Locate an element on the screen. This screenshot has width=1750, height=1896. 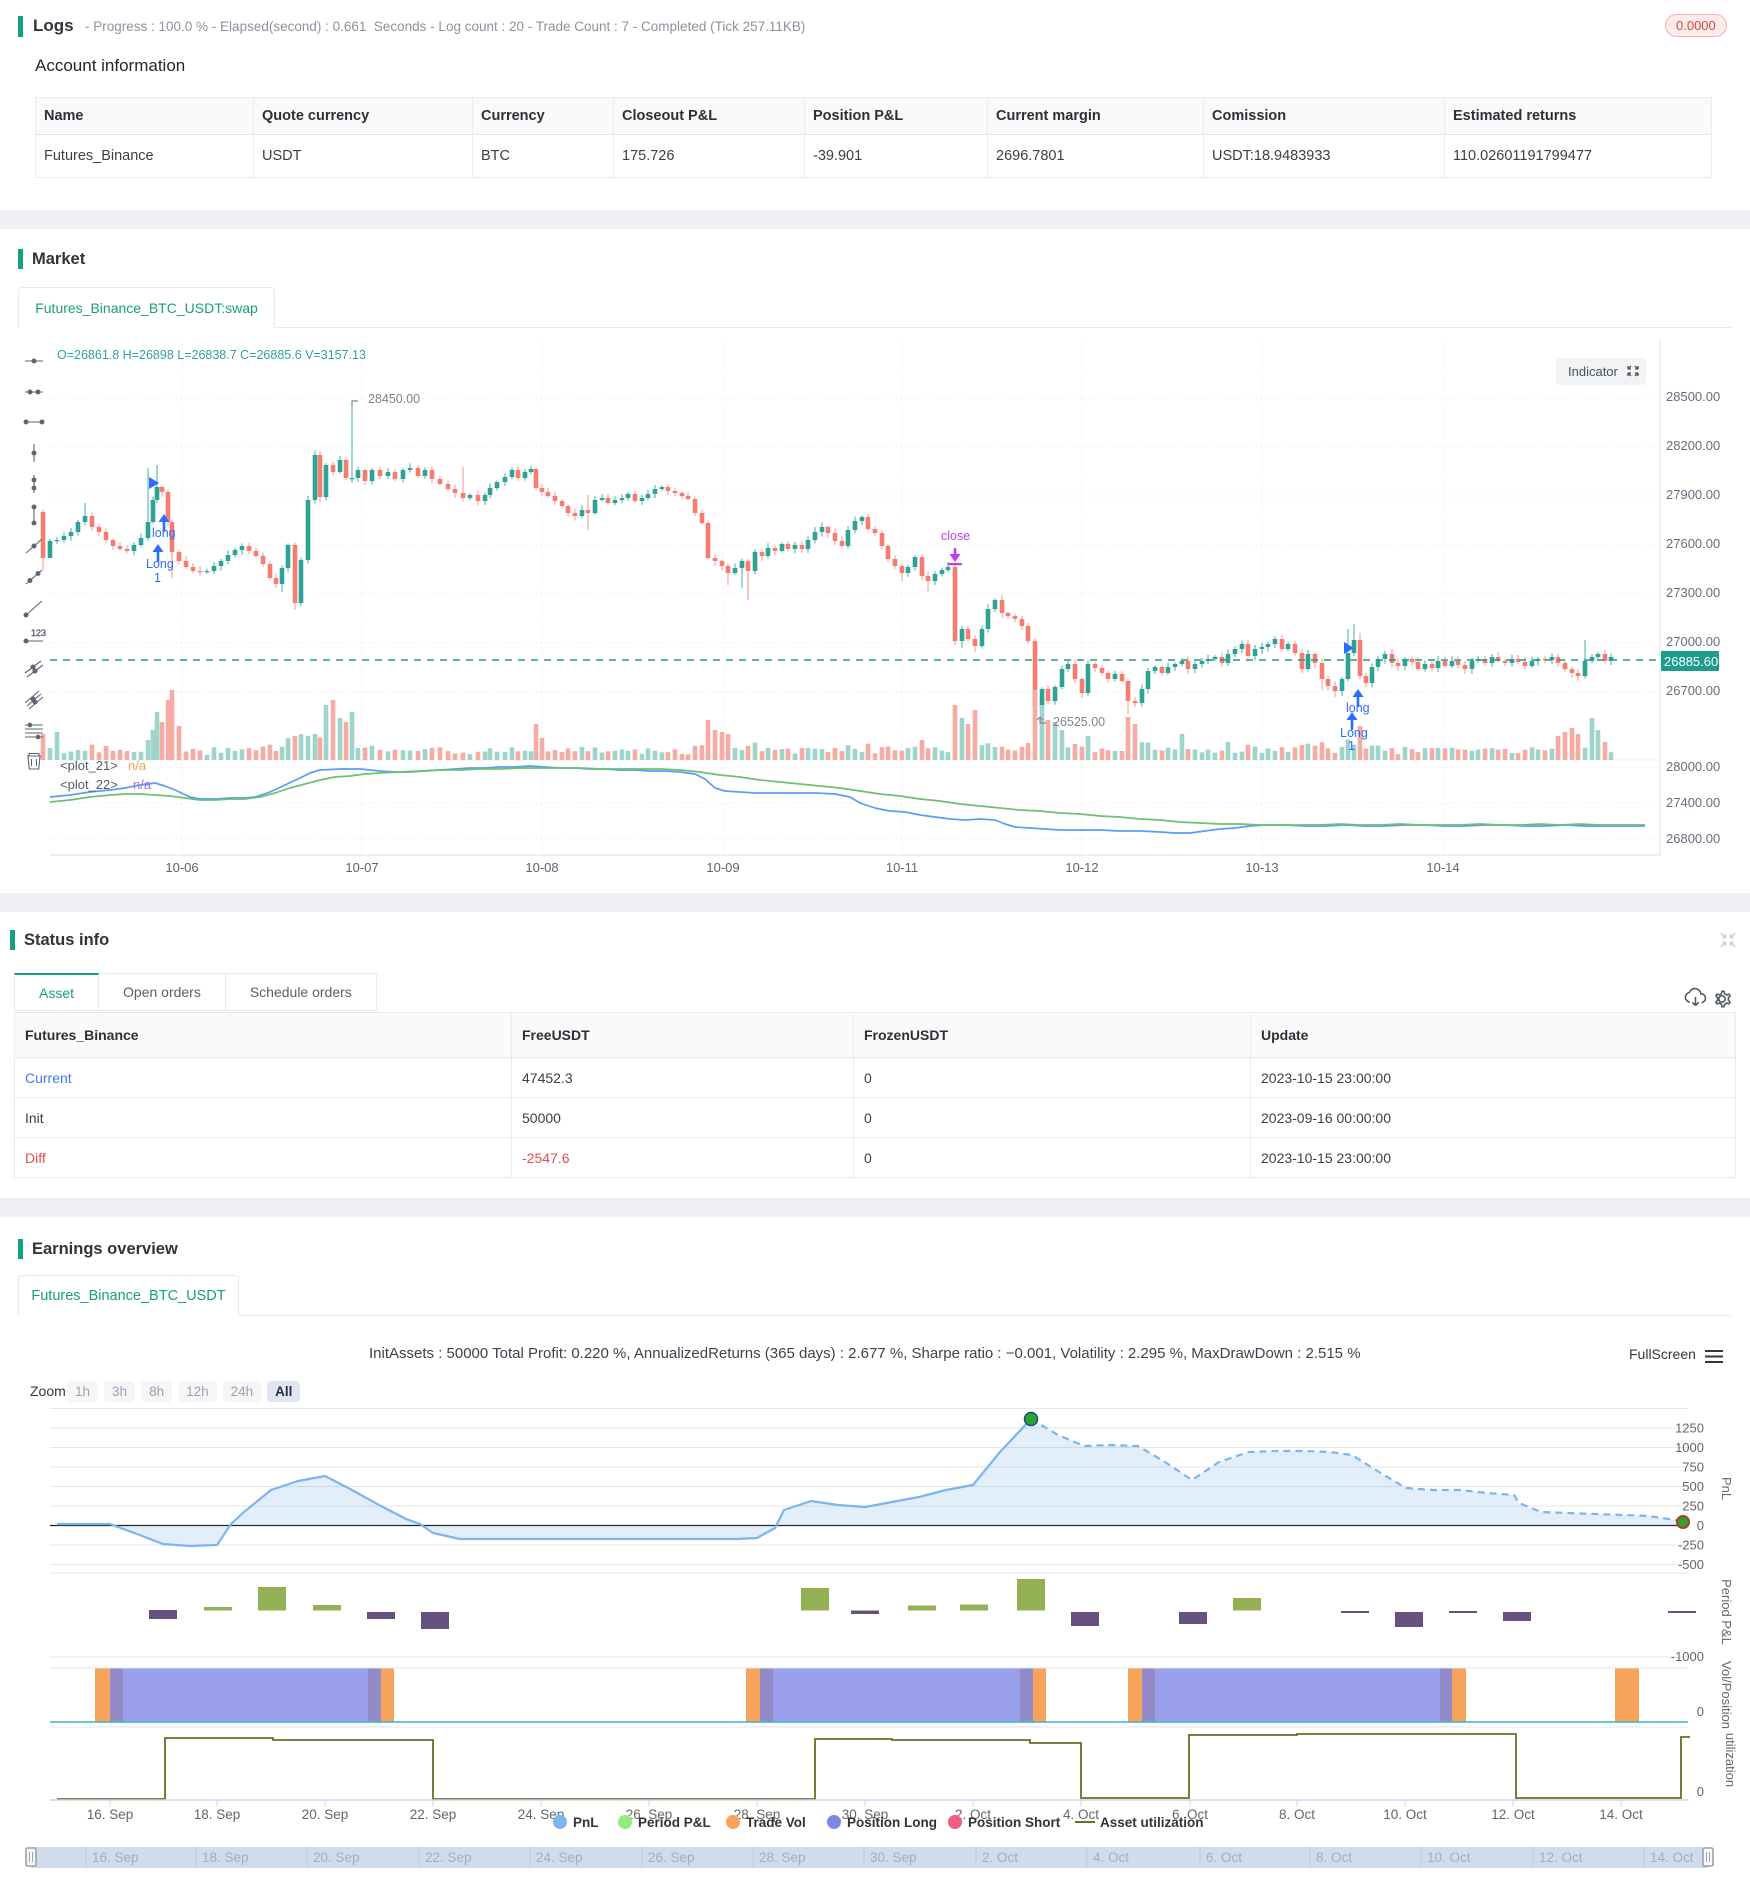
svg-text: 750 is located at coordinates (1693, 1467).